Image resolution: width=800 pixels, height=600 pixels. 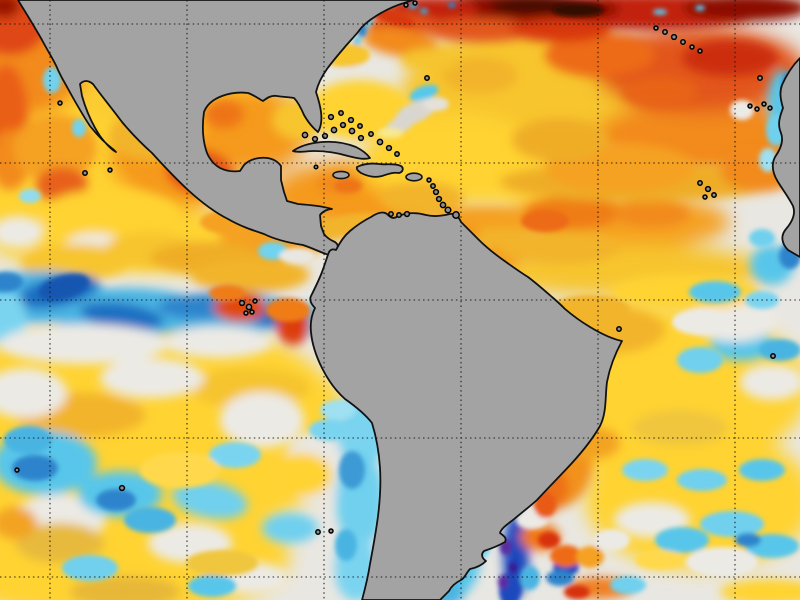 What do you see at coordinates (331, 150) in the screenshot?
I see `land-mass` at bounding box center [331, 150].